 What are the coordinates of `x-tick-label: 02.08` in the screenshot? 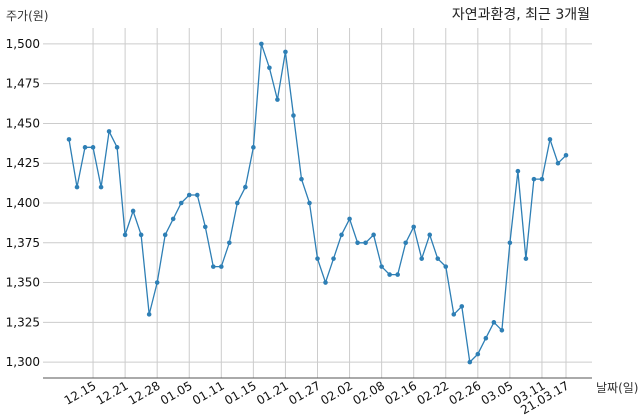 It's located at (368, 392).